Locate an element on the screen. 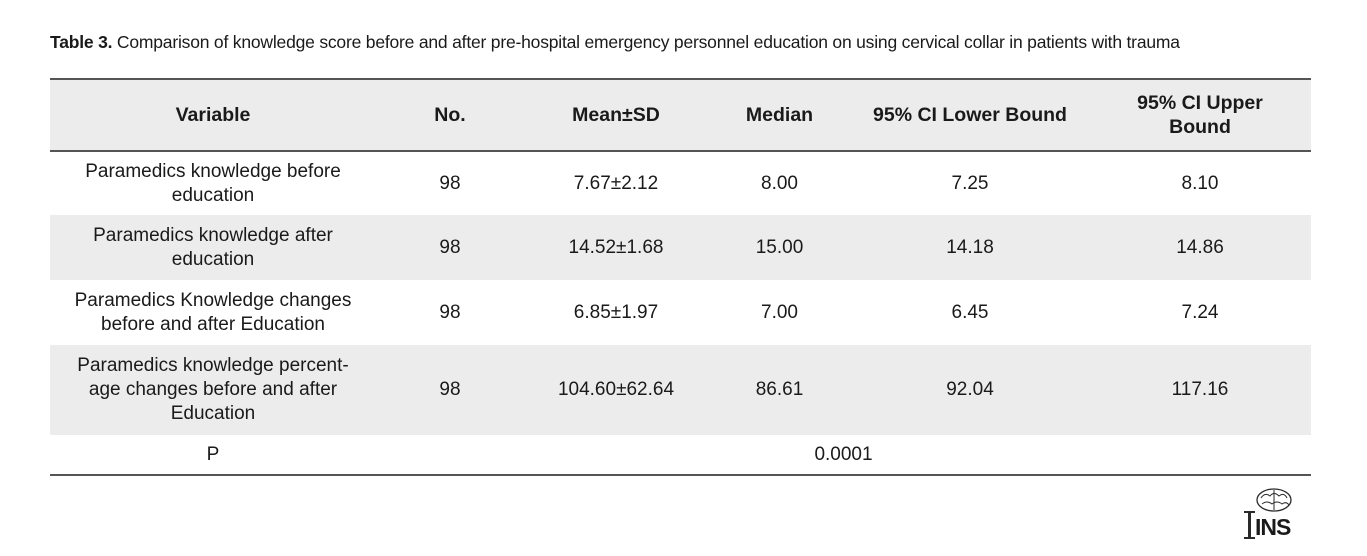 The image size is (1367, 556). header-ci-lower: 95% CI Lower Bound is located at coordinates (970, 115).